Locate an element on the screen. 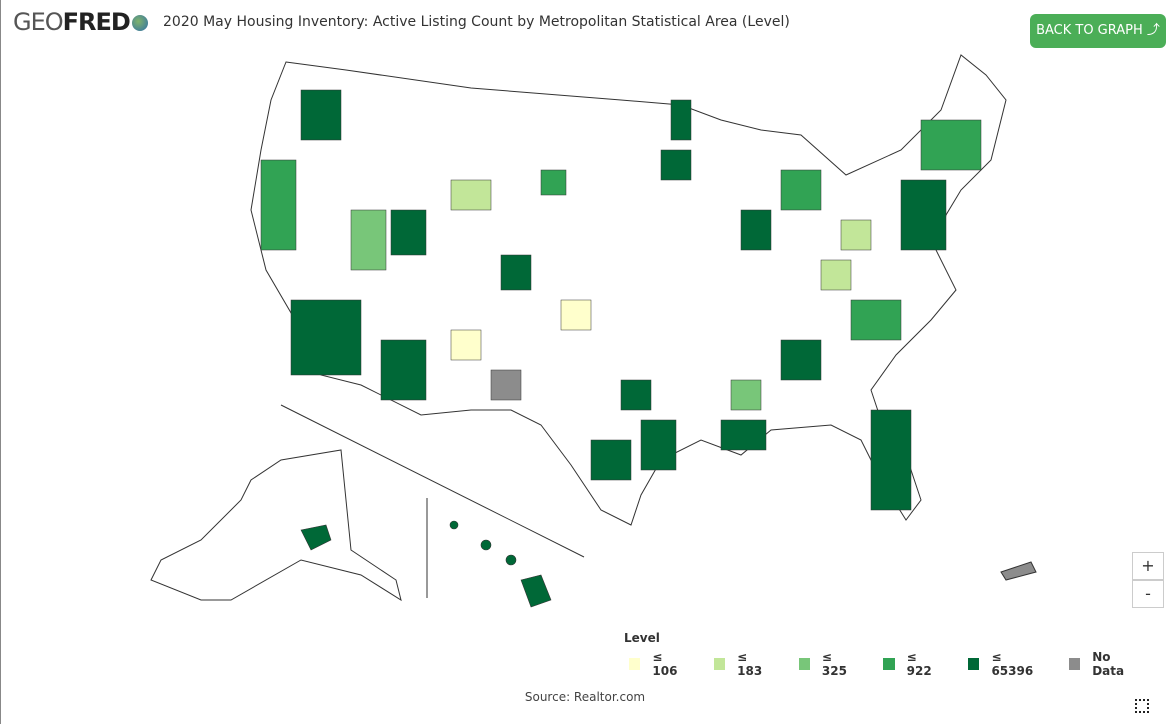 The image size is (1168, 724). logo-light: GEO is located at coordinates (38, 22).